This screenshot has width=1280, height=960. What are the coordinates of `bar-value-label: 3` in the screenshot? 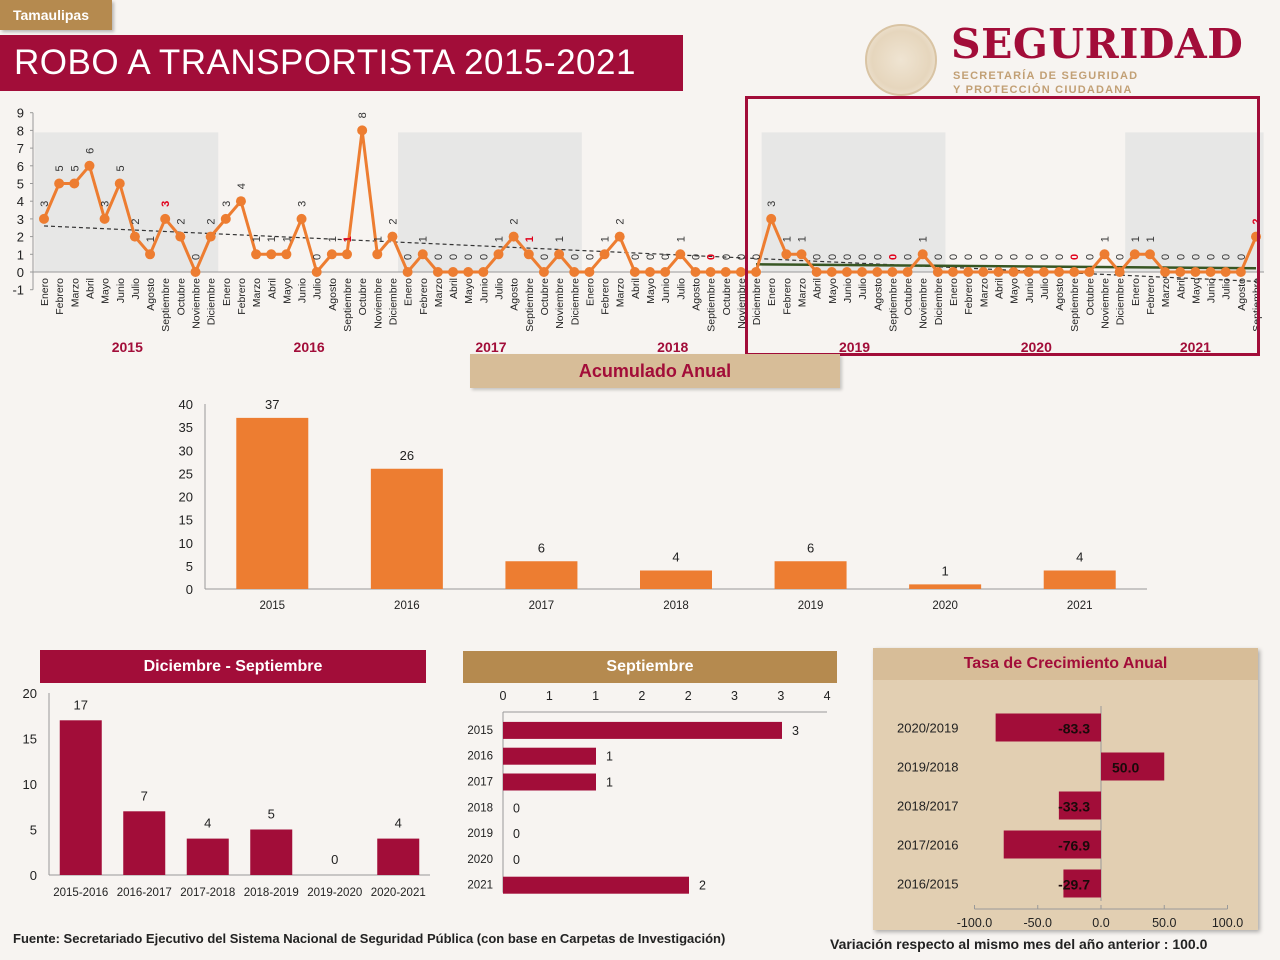 It's located at (795, 731).